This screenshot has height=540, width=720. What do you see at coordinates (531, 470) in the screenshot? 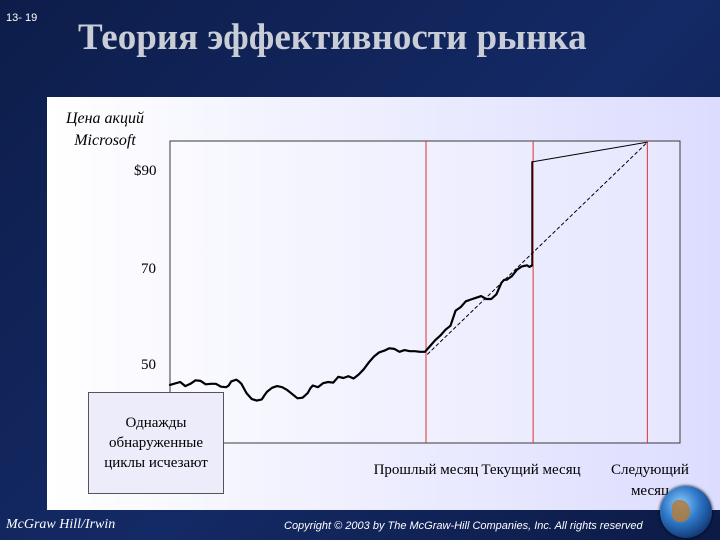
I see `x-label-current-month: Текущий месяц` at bounding box center [531, 470].